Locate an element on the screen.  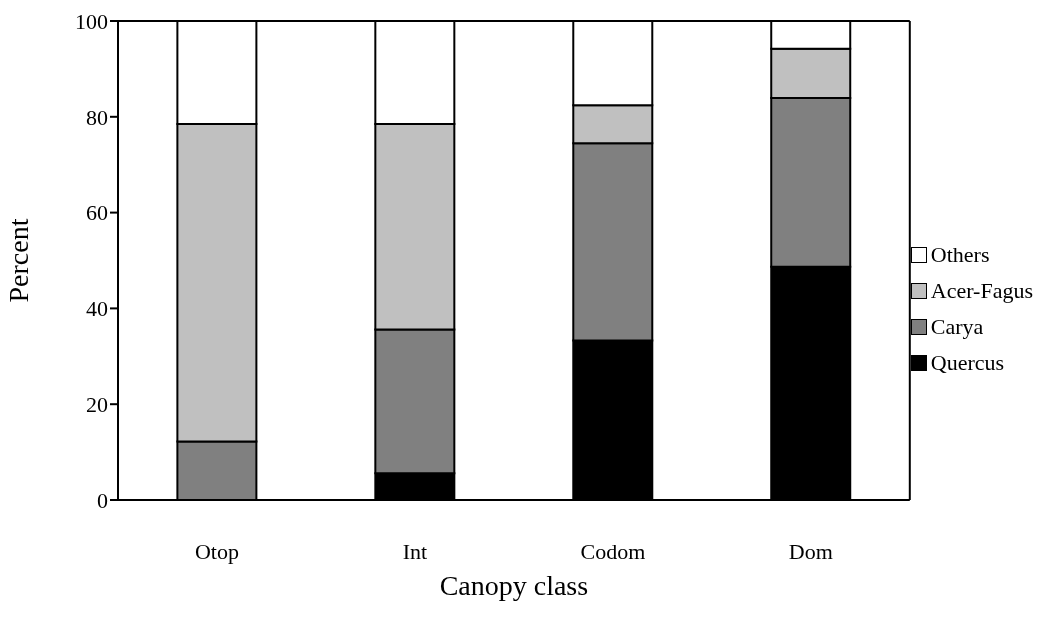
y-axis-title: Percent is located at coordinates (18, 260).